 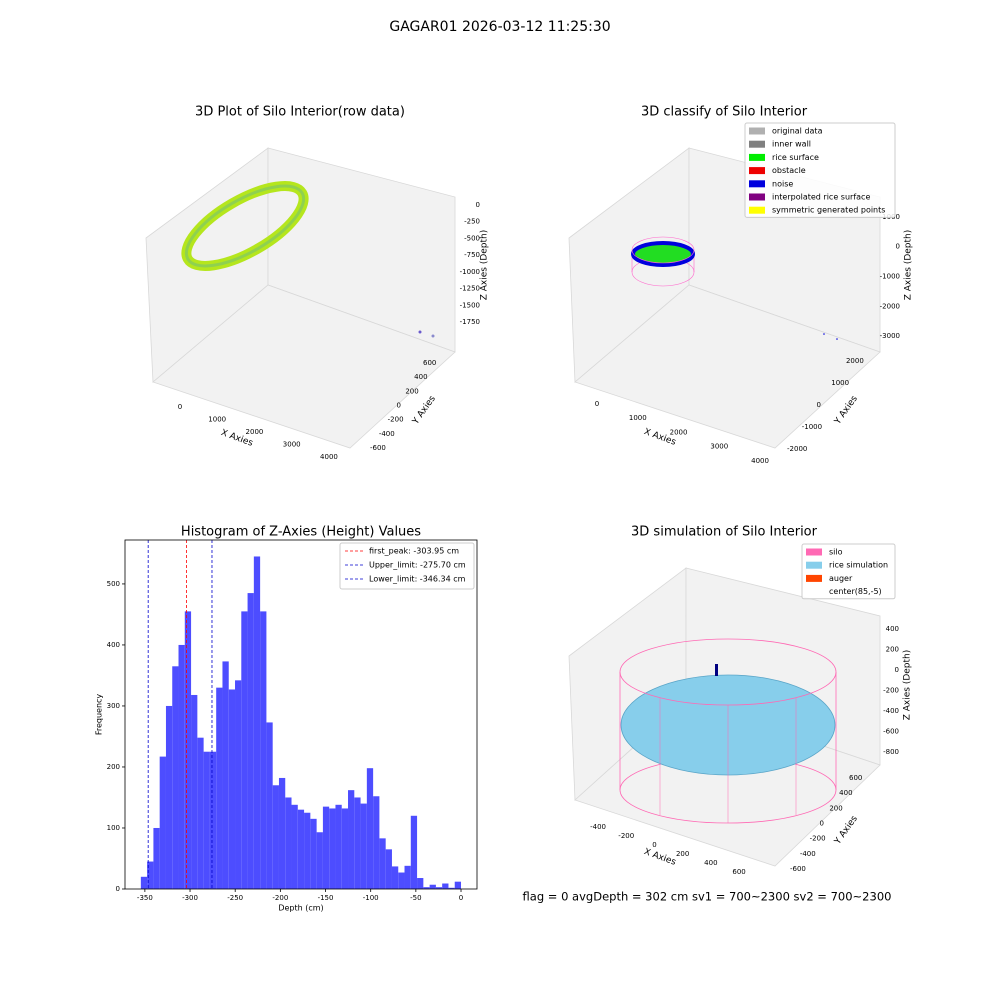 I want to click on z-tick-label: -500, so click(x=472, y=238).